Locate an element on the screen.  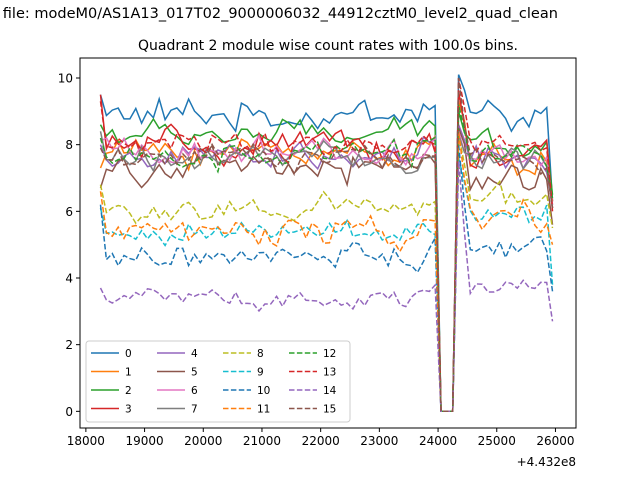
y-tick-label: 10 is located at coordinates (65, 79).